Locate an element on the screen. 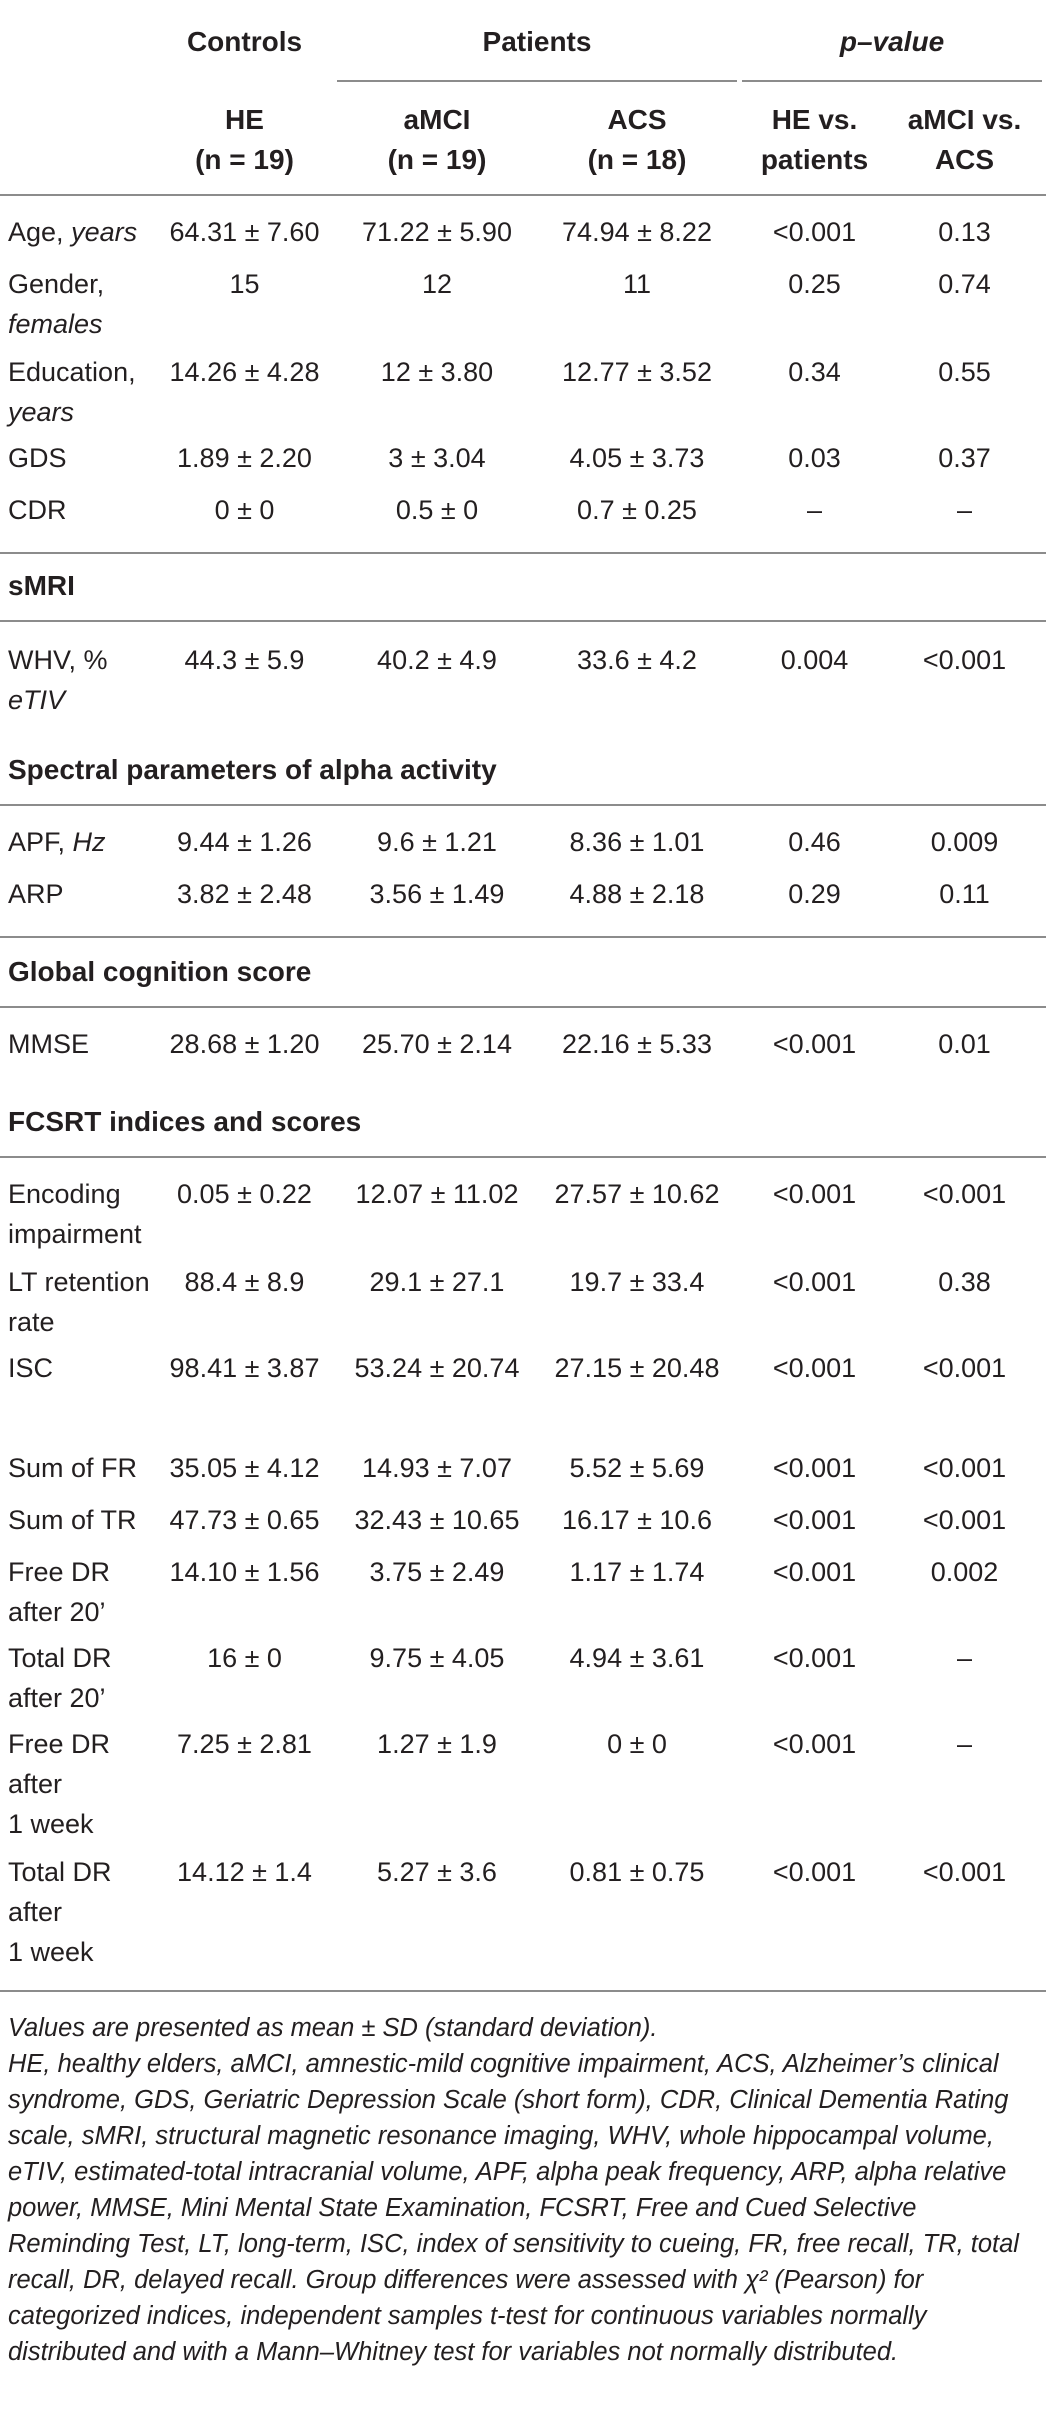 The width and height of the screenshot is (1046, 2410). col-p2-line2: ACS is located at coordinates (964, 159).